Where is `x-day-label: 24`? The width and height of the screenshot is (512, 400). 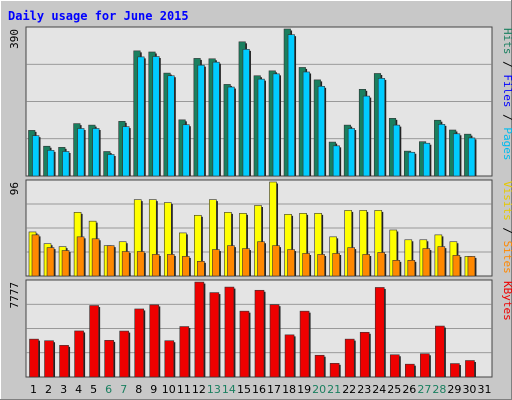 x-day-label: 24 is located at coordinates (379, 389).